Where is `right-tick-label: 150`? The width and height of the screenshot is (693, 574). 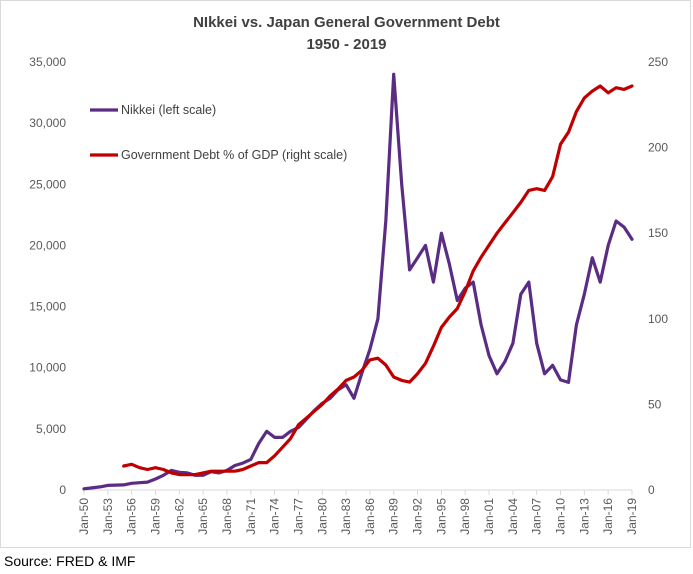 right-tick-label: 150 is located at coordinates (658, 233).